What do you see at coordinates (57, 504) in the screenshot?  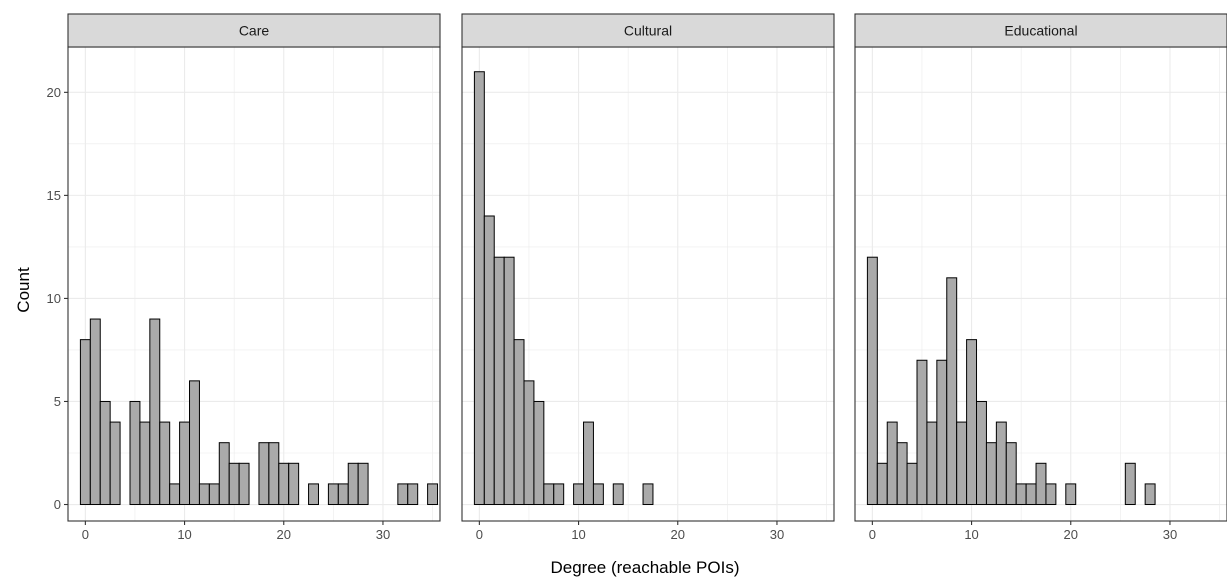 I see `y-tick-label: 0` at bounding box center [57, 504].